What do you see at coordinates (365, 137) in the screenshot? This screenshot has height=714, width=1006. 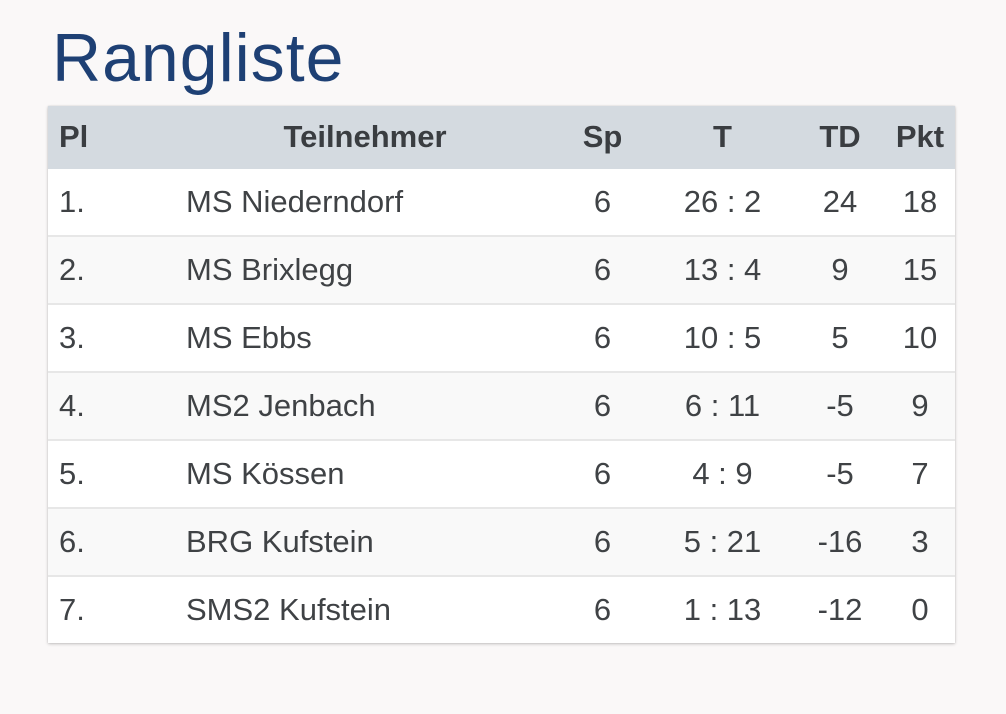 I see `column-header-teilnehmer: Teilnehmer` at bounding box center [365, 137].